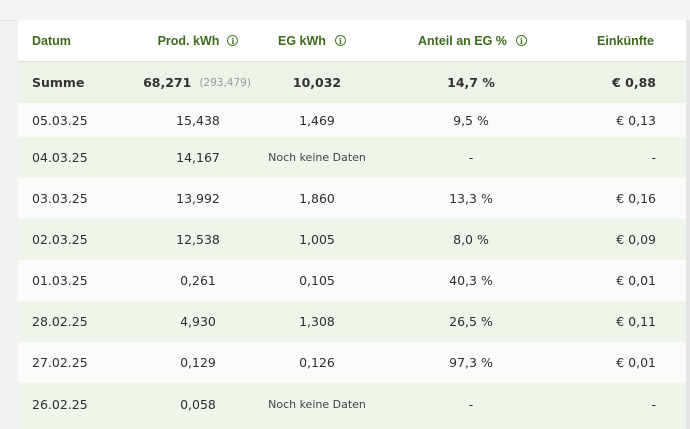 The image size is (690, 429). I want to click on cell-einkuenfte: € 0,11, so click(636, 321).